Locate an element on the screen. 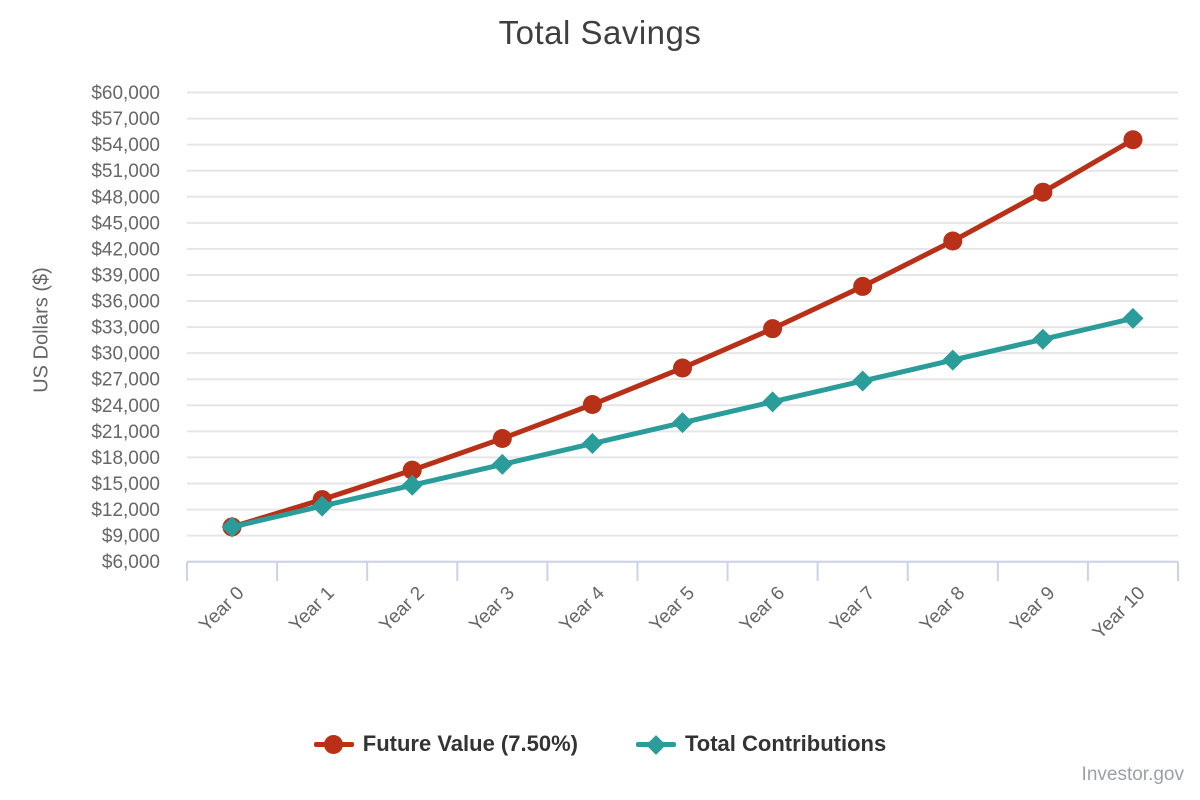  x-tick-label: Year 10 is located at coordinates (1119, 613).